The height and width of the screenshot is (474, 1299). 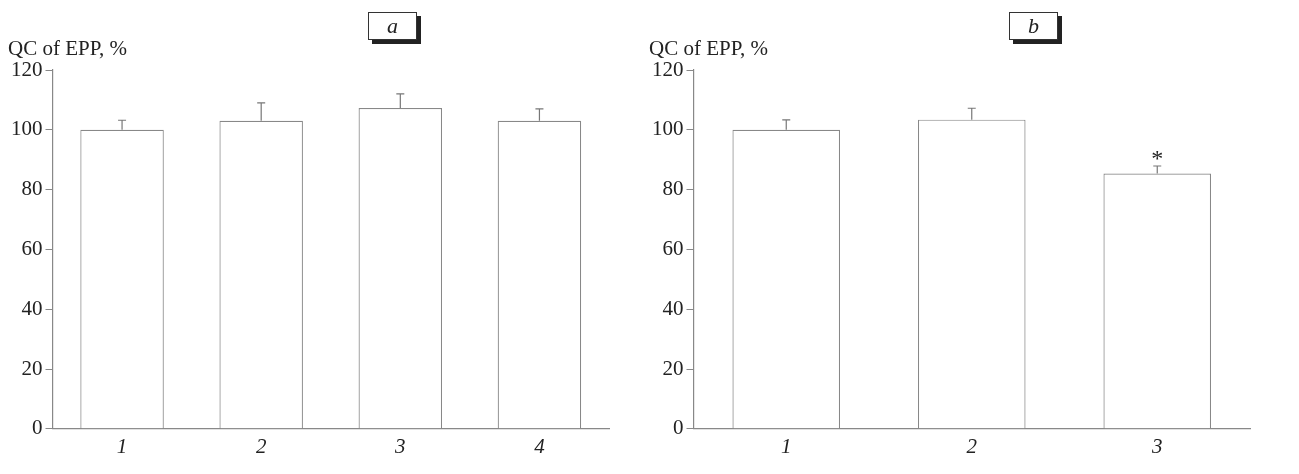 I want to click on x-tick-label: 4, so click(x=540, y=445).